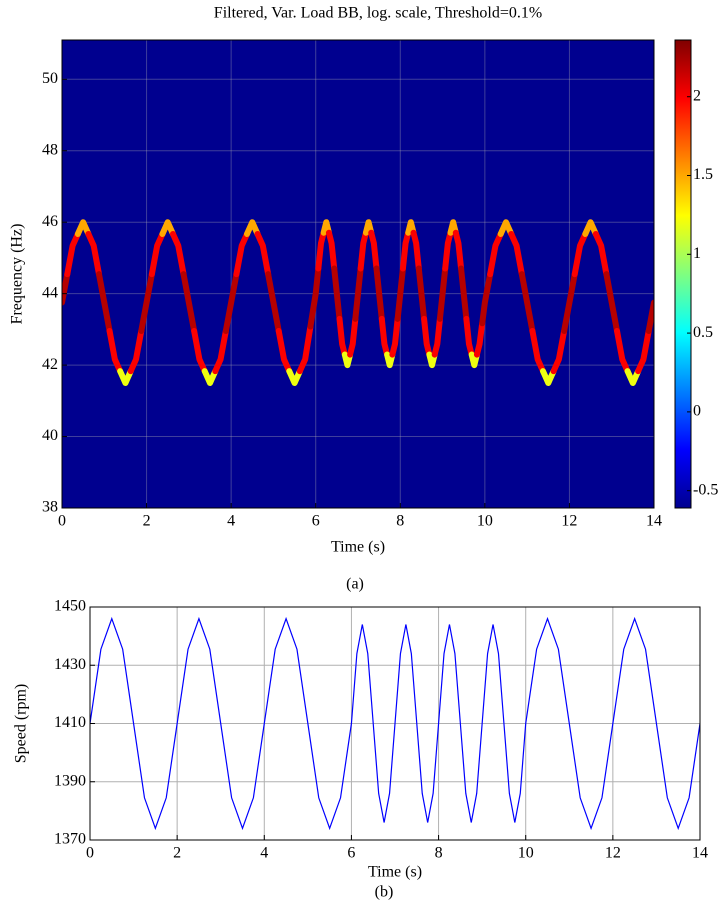 The height and width of the screenshot is (901, 724). I want to click on colorbar-tick-label: 1, so click(697, 253).